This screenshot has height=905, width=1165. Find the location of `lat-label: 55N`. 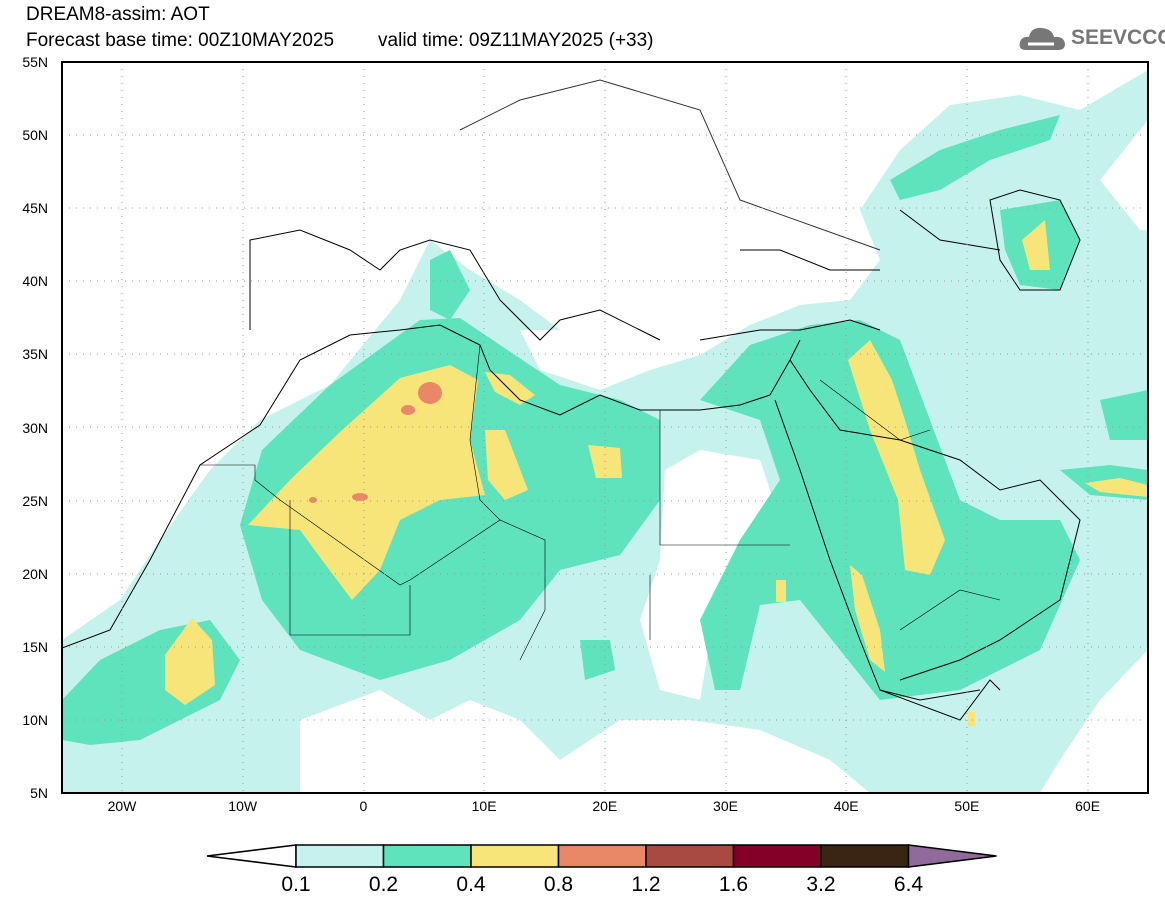

lat-label: 55N is located at coordinates (35, 62).